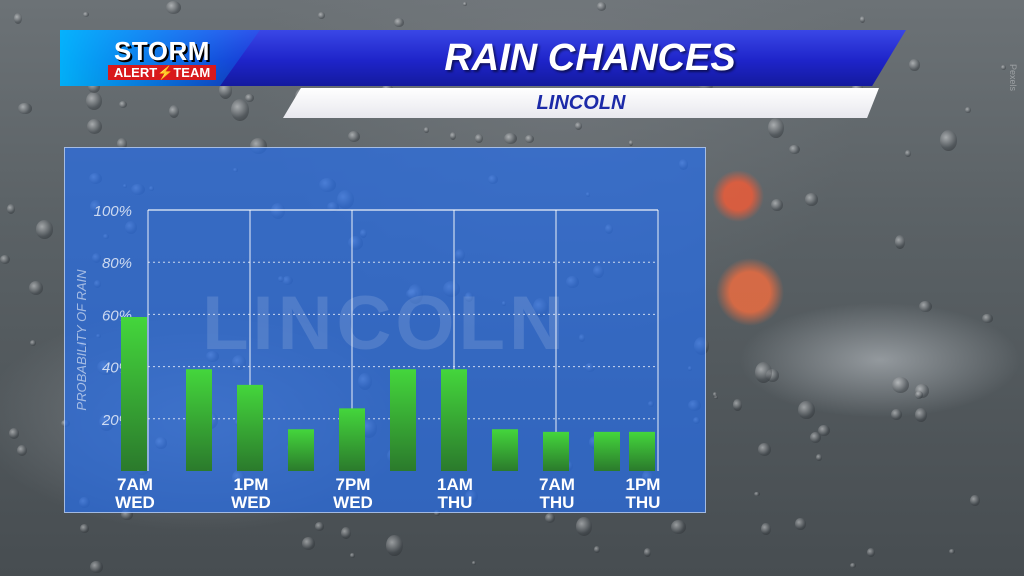 This screenshot has width=1024, height=576. I want to click on x-tick-label: 7PM, so click(353, 484).